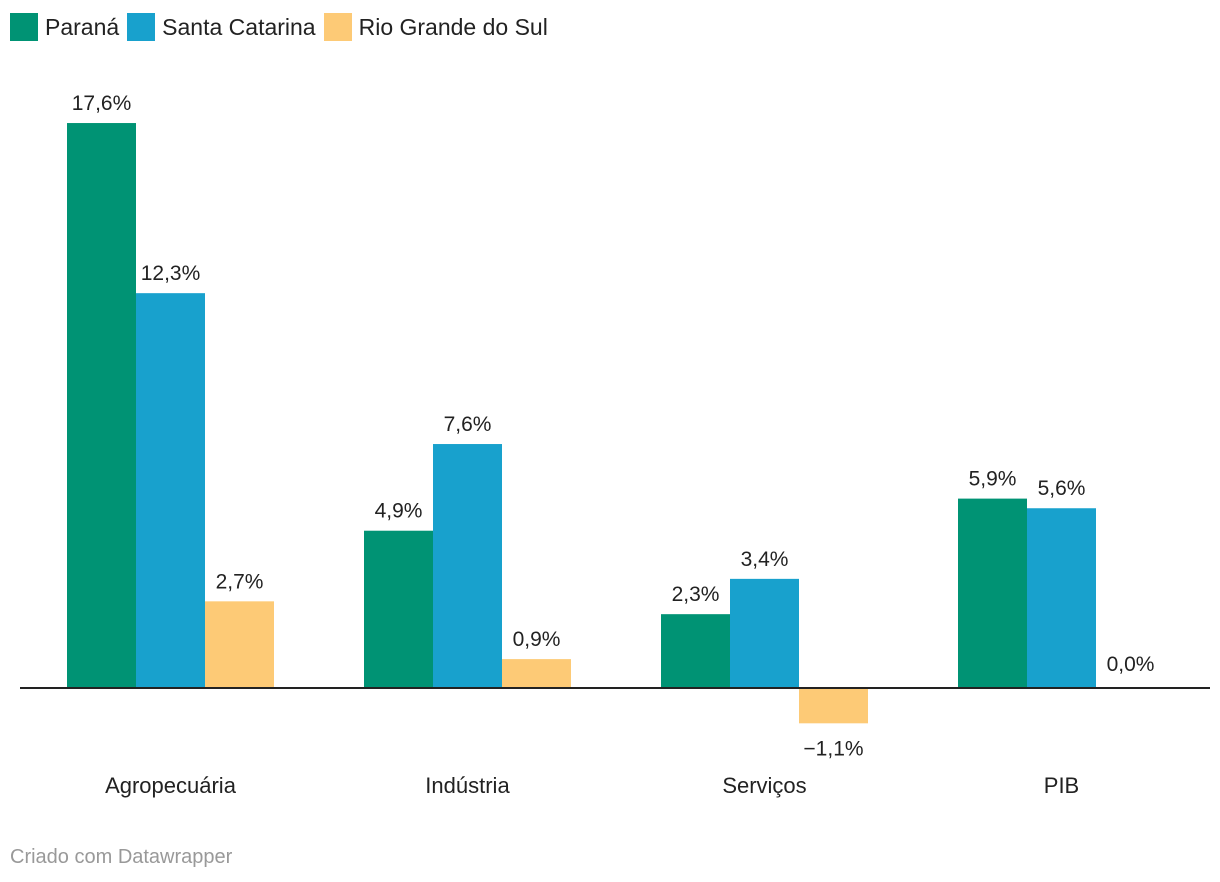 This screenshot has width=1220, height=882. What do you see at coordinates (536, 673) in the screenshot?
I see `bar-industria-rio-grande-do-sul` at bounding box center [536, 673].